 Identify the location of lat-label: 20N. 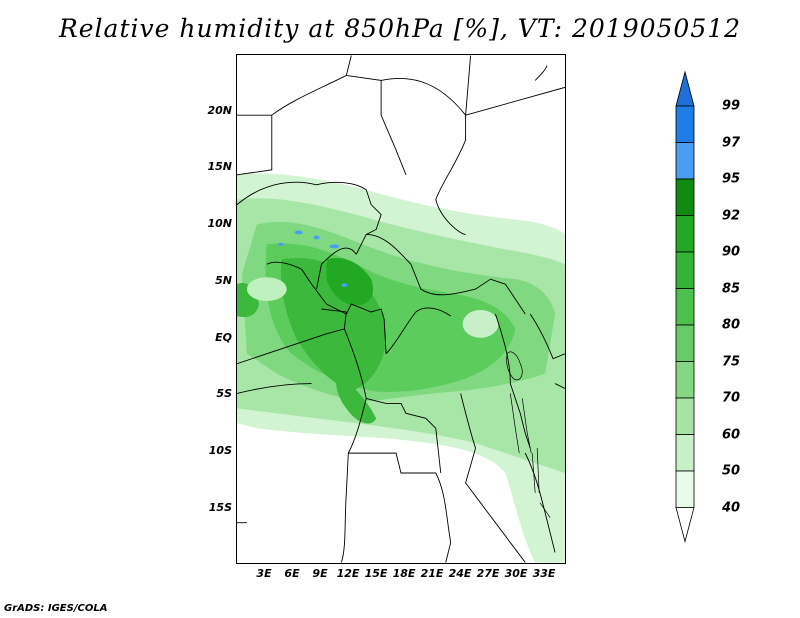
(219, 110).